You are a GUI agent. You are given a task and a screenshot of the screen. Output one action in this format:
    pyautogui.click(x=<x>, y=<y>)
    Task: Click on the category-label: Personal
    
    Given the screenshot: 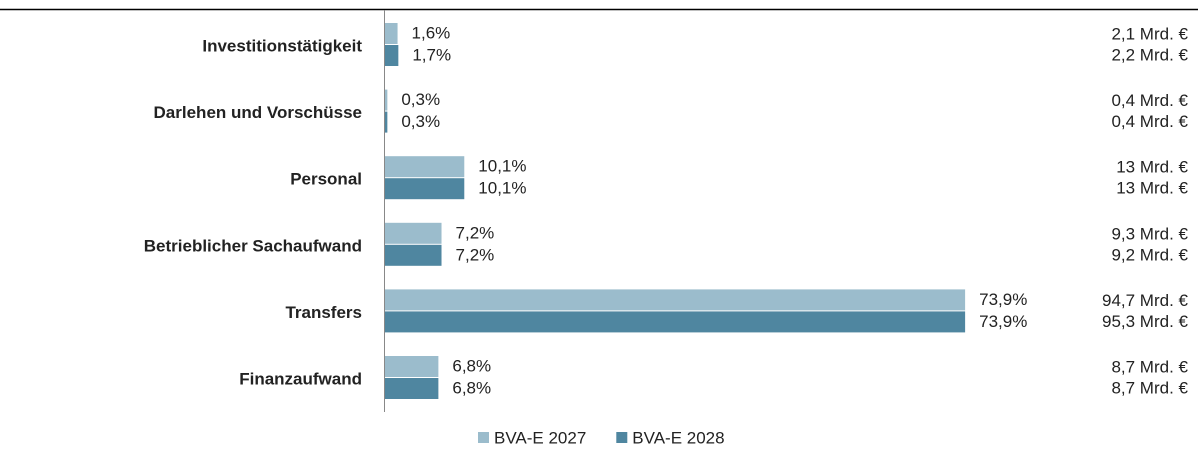 What is the action you would take?
    pyautogui.click(x=326, y=179)
    